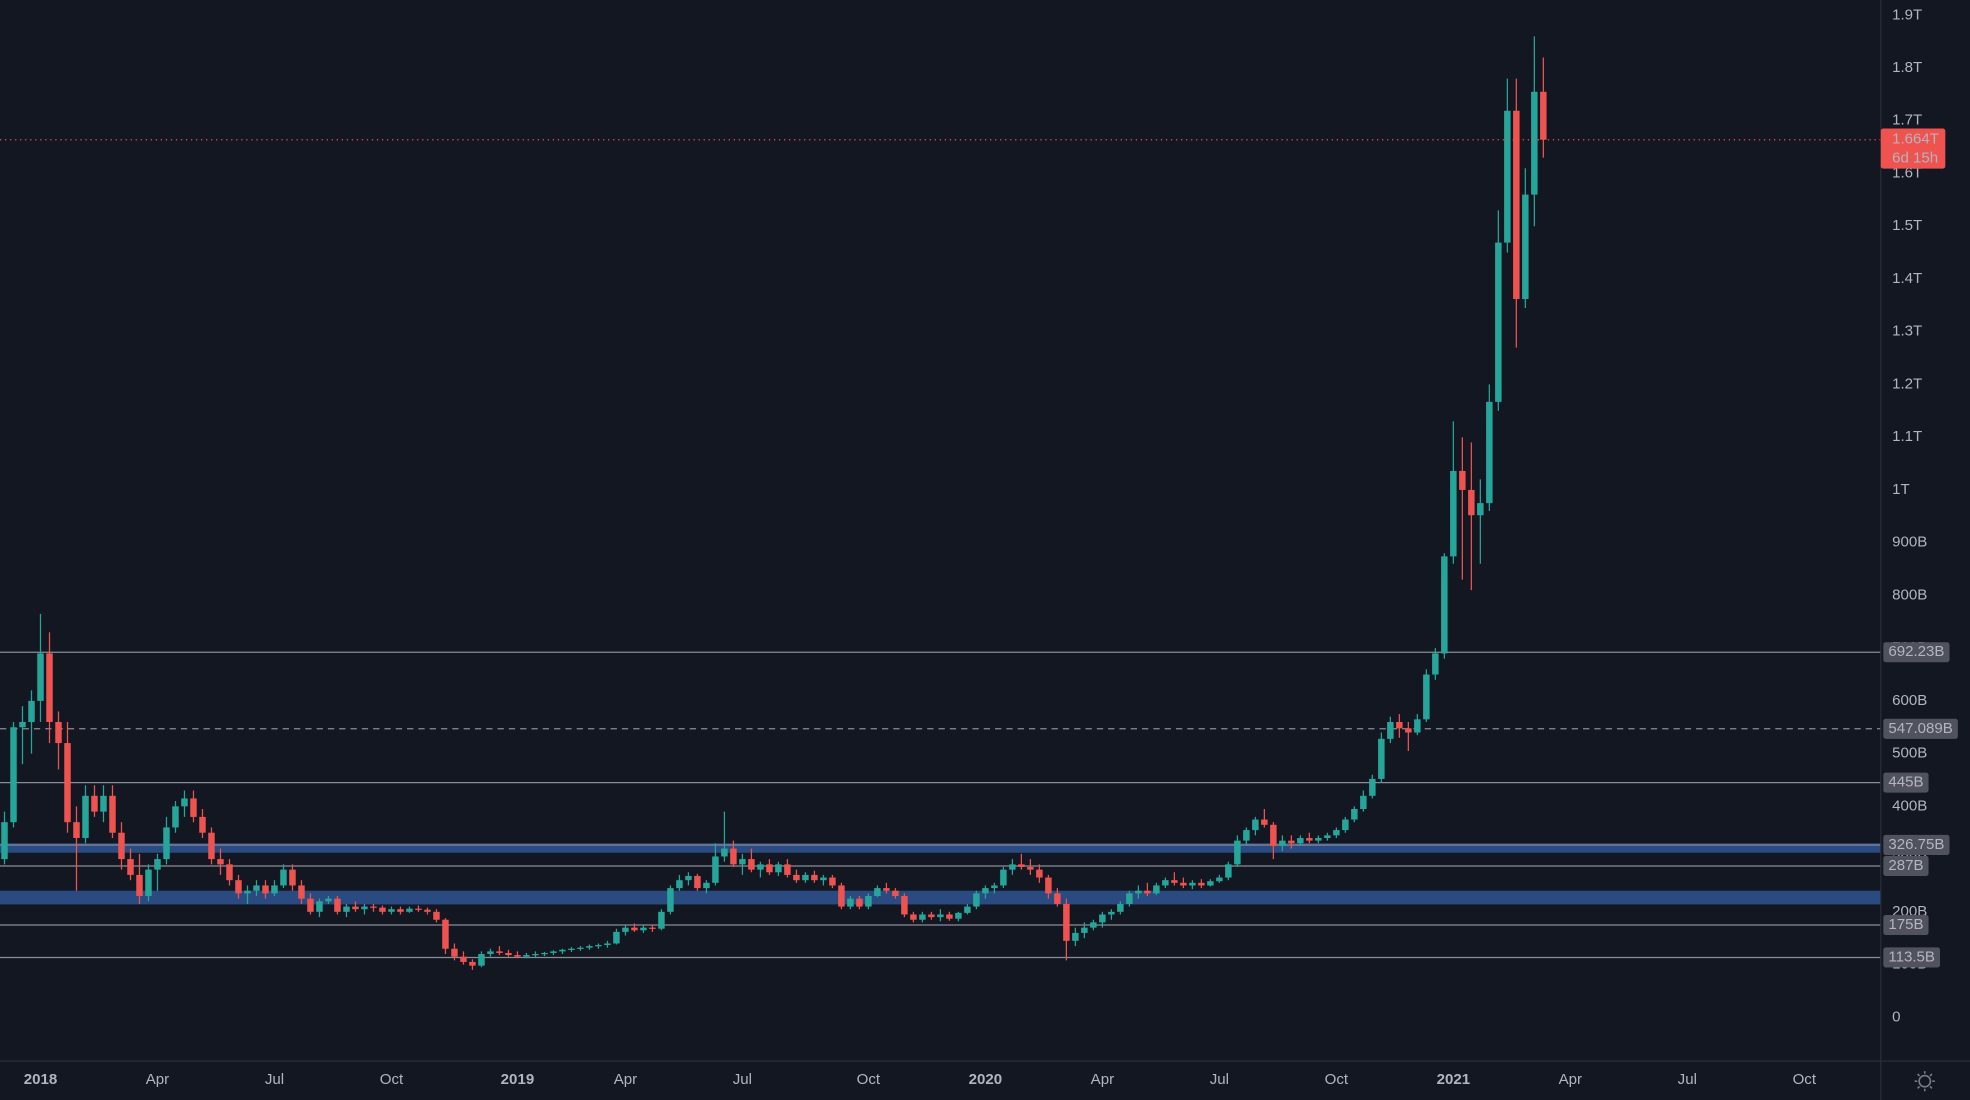  I want to click on x-tick-label: 2020, so click(986, 1079).